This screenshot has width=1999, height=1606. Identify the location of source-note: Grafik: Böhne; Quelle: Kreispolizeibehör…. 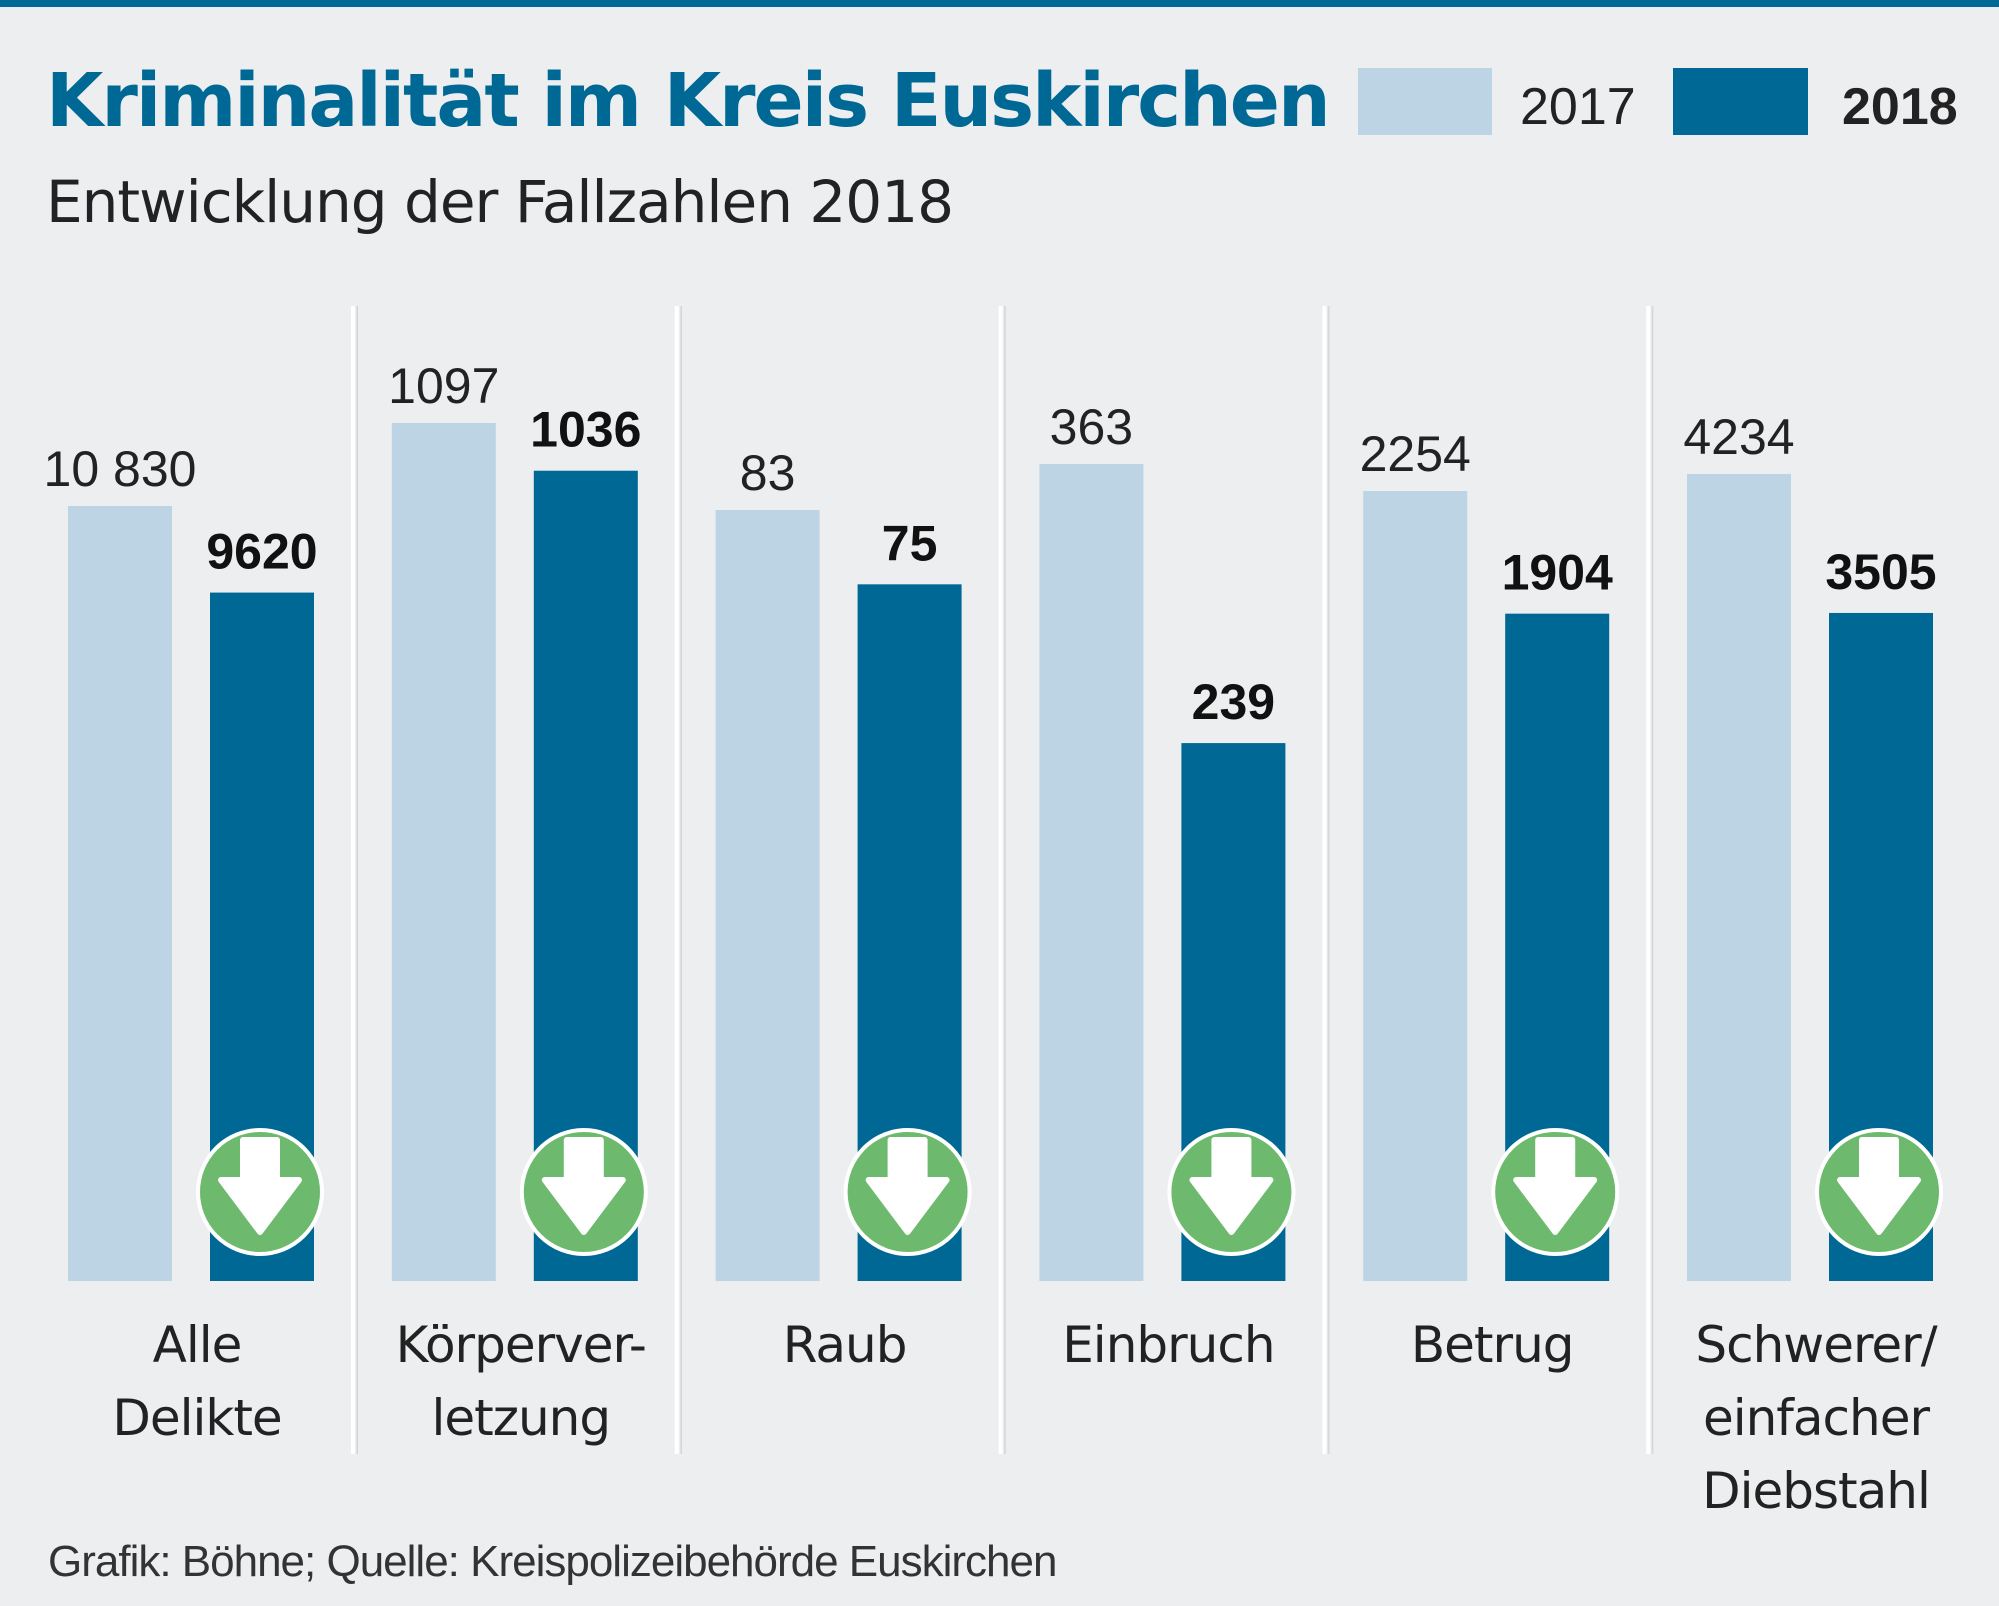
(552, 1561).